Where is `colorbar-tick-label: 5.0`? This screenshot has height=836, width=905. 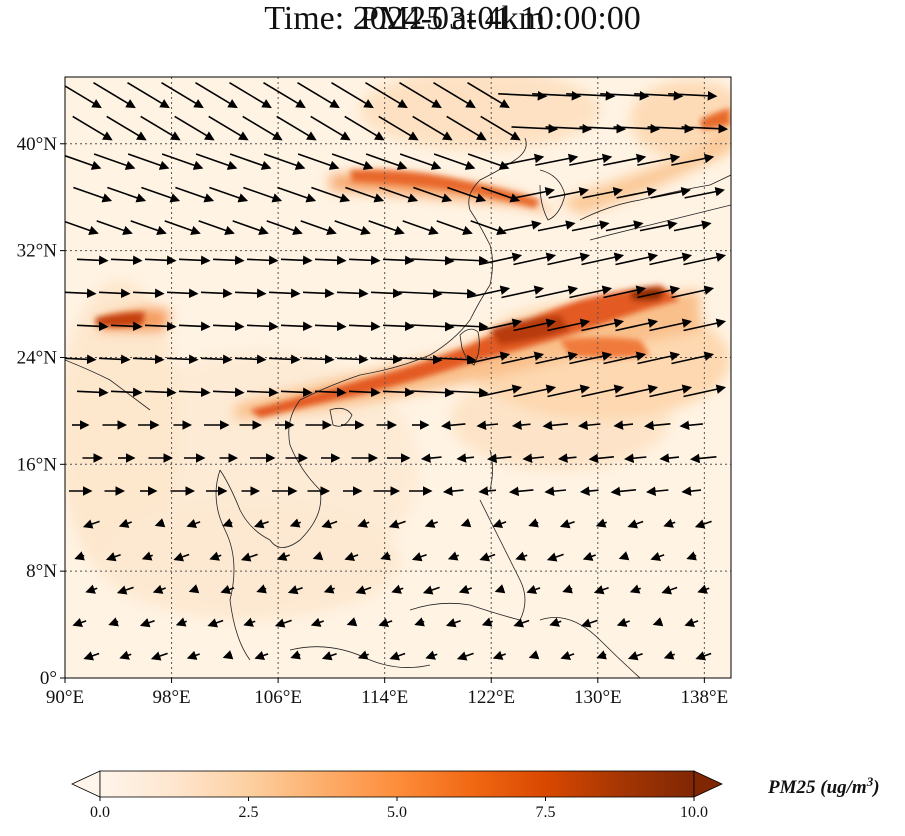 colorbar-tick-label: 5.0 is located at coordinates (397, 812).